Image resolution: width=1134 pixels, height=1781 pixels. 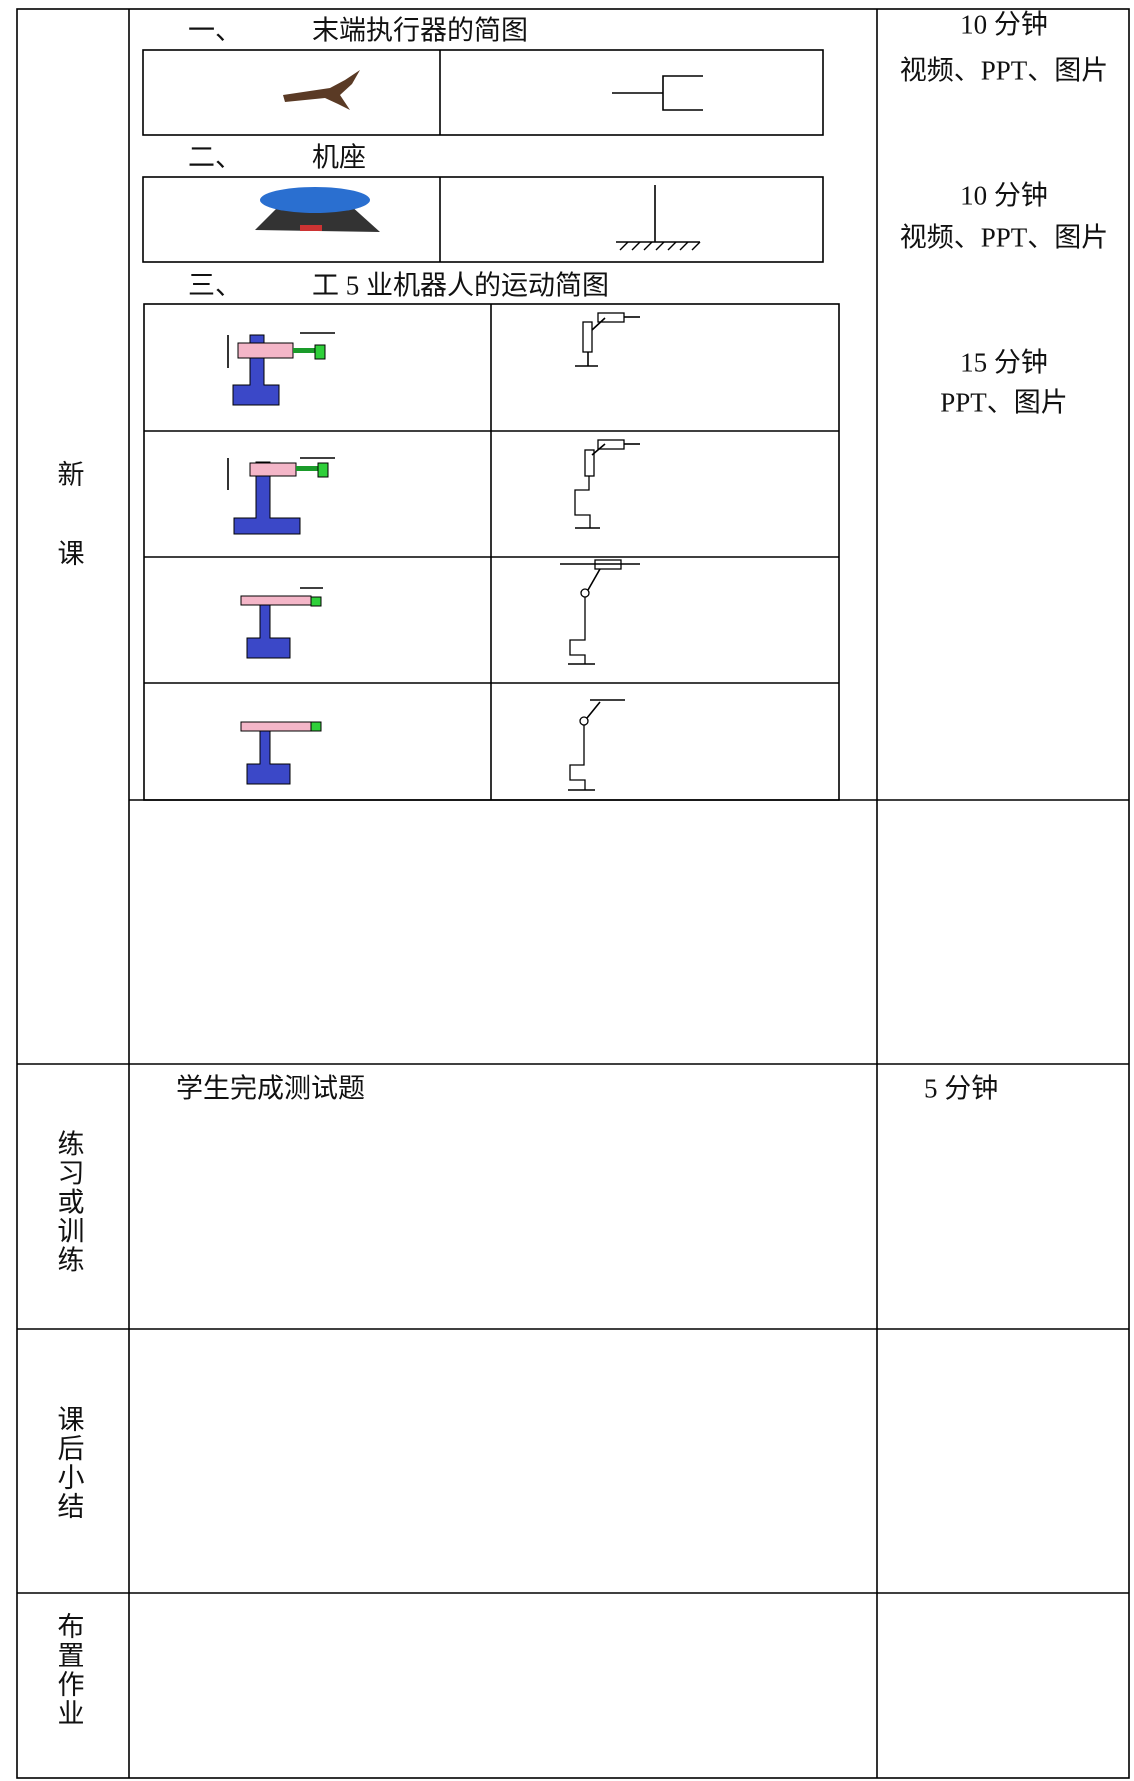 I want to click on heading-number: 三、, so click(x=215, y=285).